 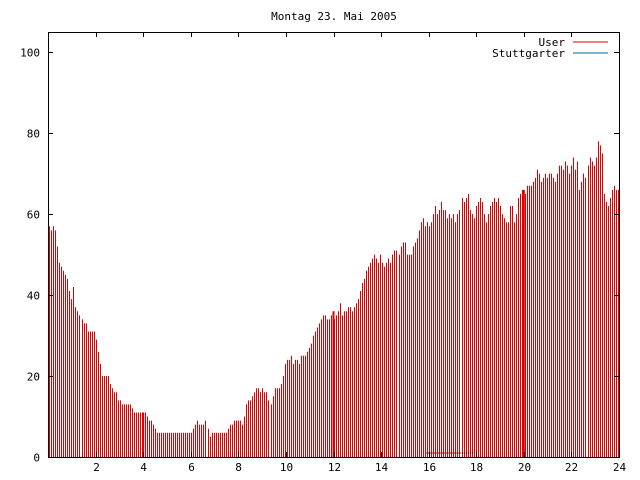 What do you see at coordinates (33, 377) in the screenshot?
I see `y-tick-label: 20` at bounding box center [33, 377].